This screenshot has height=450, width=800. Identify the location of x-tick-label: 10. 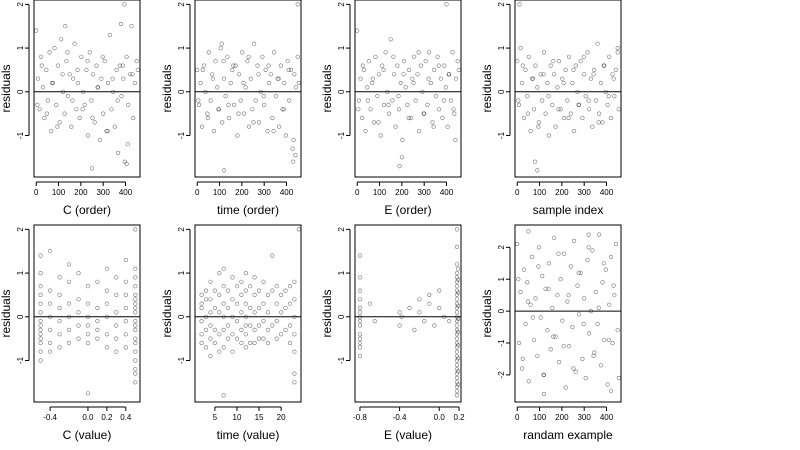
(237, 417).